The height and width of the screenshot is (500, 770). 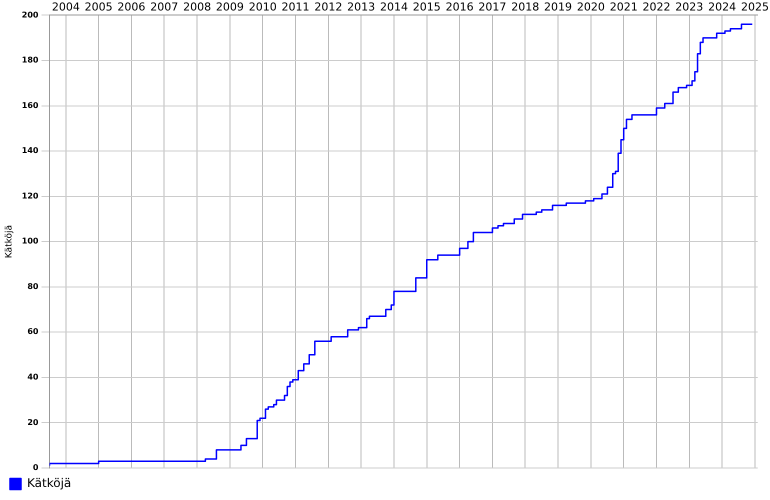 I want to click on x-tick-label: 2023, so click(x=689, y=7).